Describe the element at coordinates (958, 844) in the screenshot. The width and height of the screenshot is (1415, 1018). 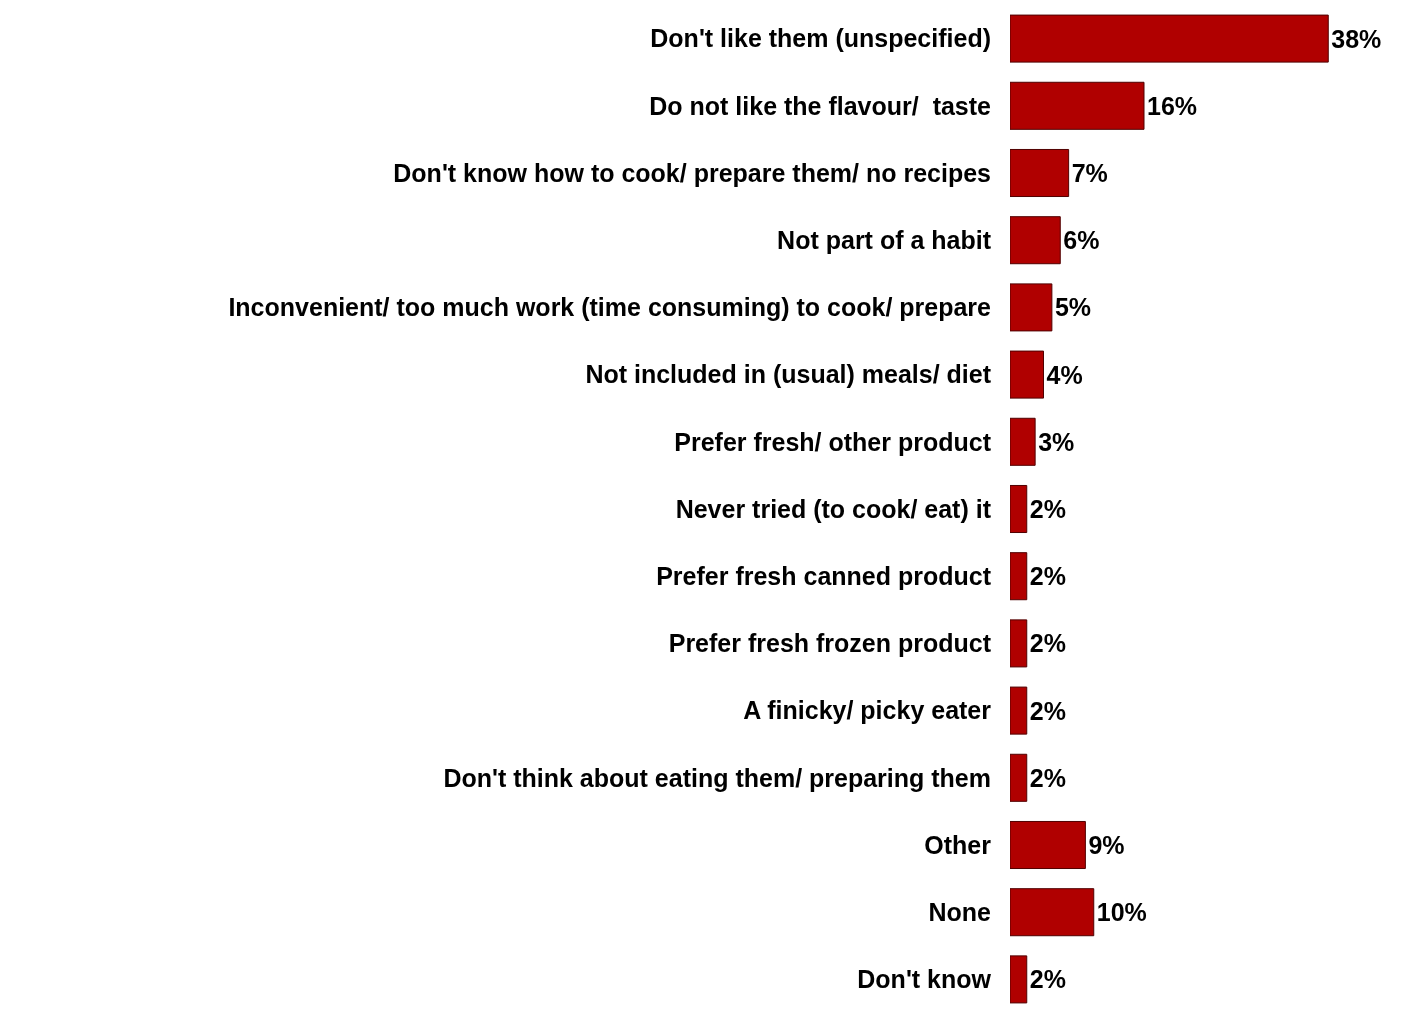
I see `y-tick-label: Other` at that location.